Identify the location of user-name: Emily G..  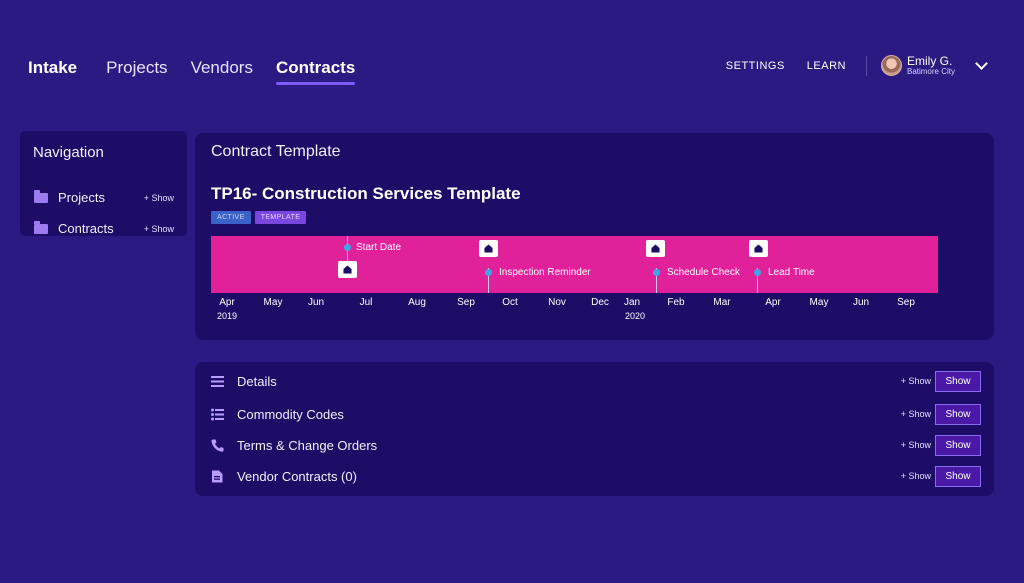
(929, 61).